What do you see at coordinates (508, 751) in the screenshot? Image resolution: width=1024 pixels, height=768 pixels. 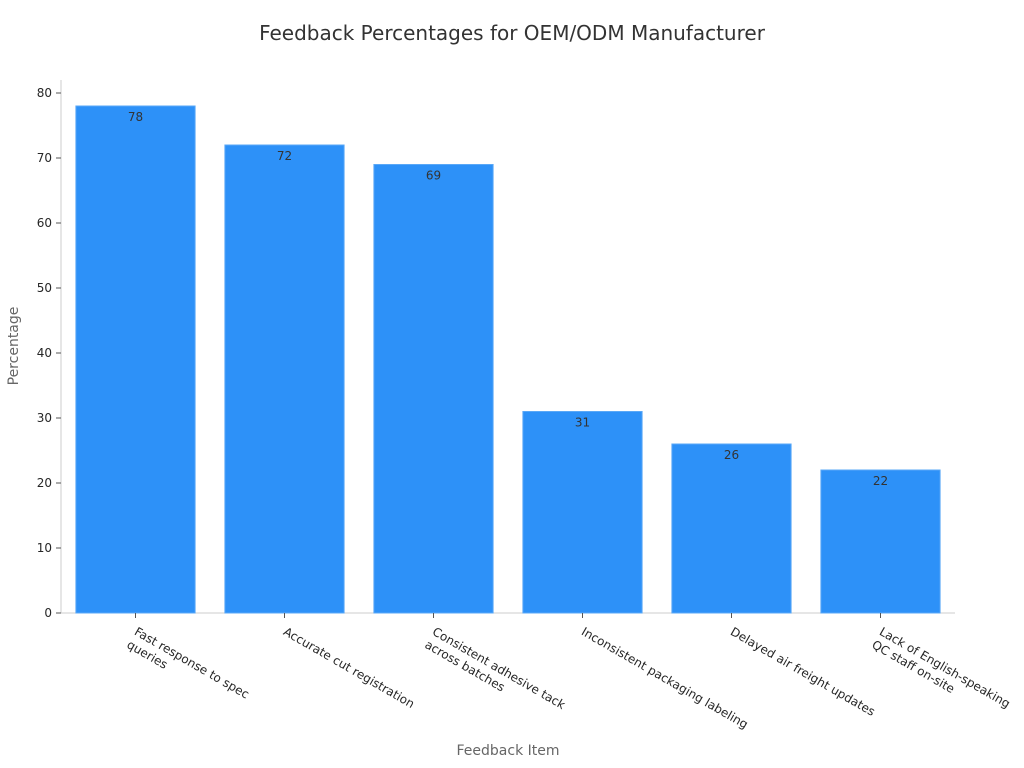 I see `x-axis-label: Feedback Item` at bounding box center [508, 751].